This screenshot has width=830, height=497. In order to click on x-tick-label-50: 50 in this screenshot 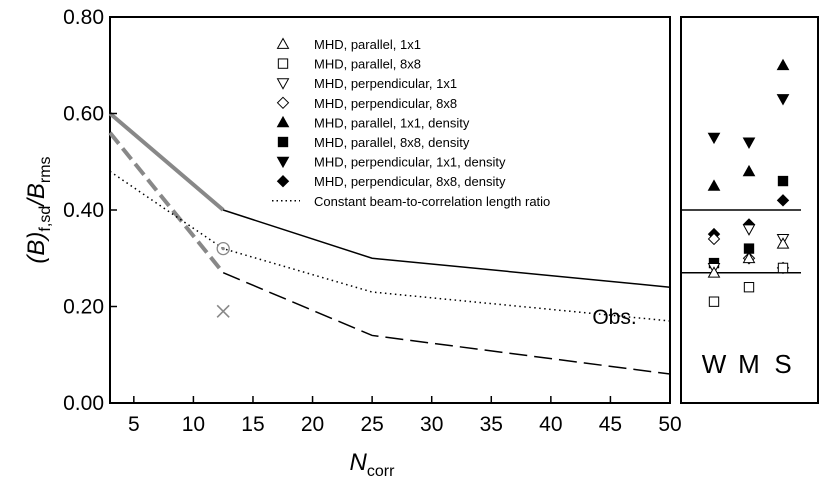, I will do `click(669, 424)`.